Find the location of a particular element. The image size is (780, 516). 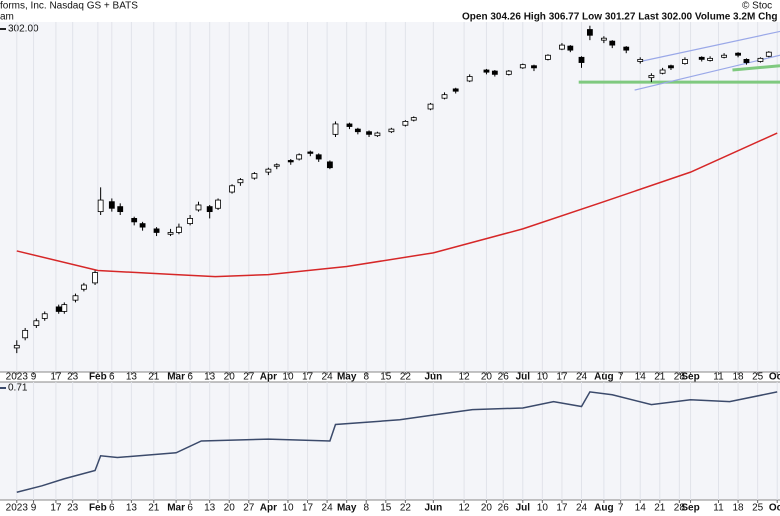

chart-title: forms, Inc. Nasdaq GS + BATS is located at coordinates (69, 6).